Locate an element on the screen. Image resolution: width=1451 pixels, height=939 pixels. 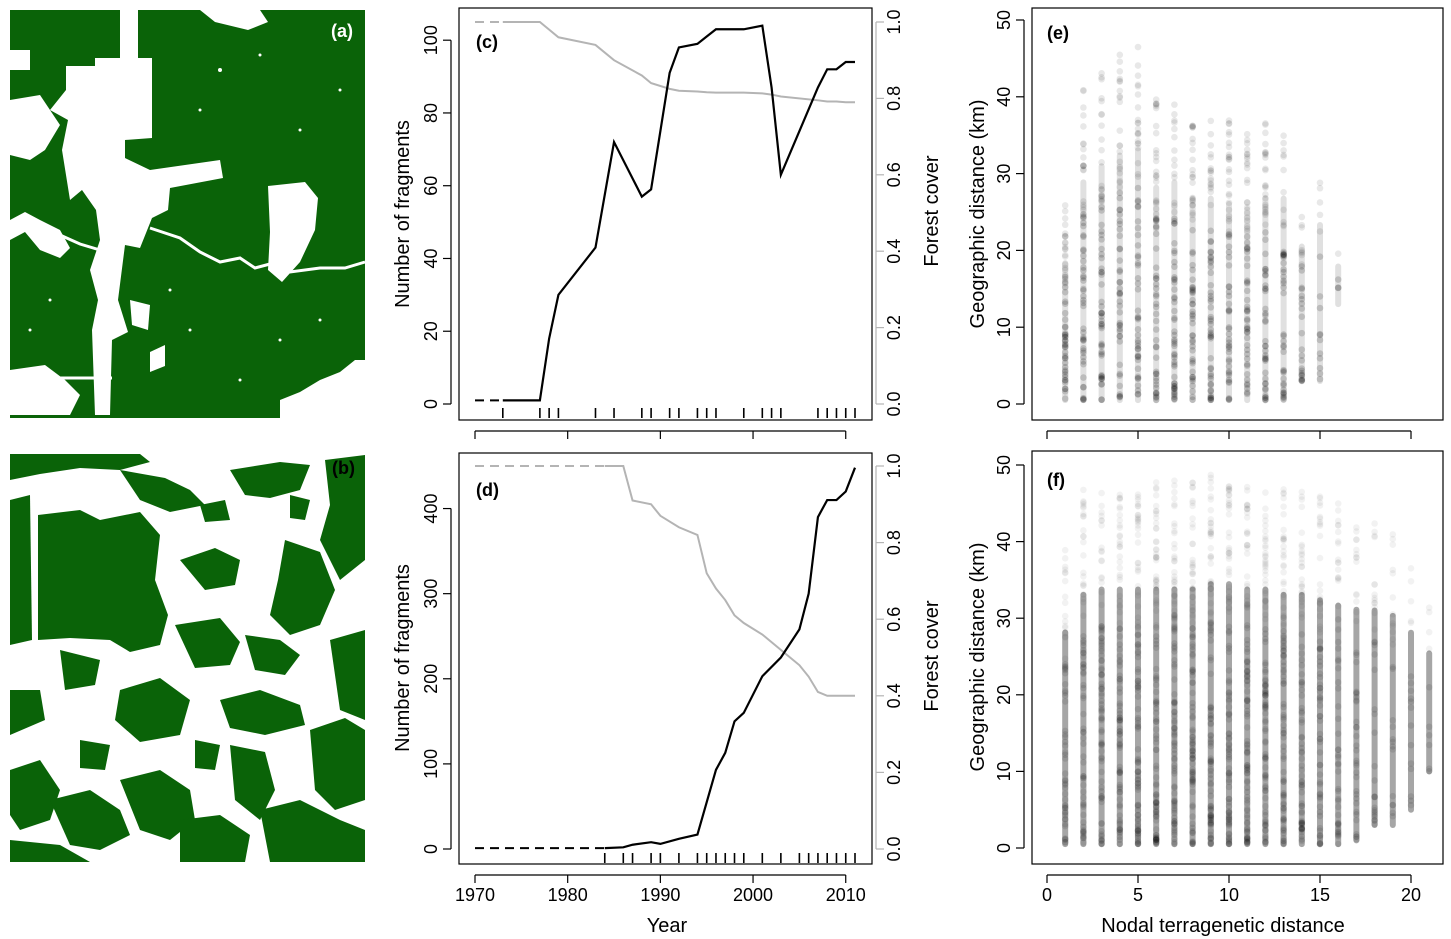
y-tick-label: 30 is located at coordinates (1004, 618).